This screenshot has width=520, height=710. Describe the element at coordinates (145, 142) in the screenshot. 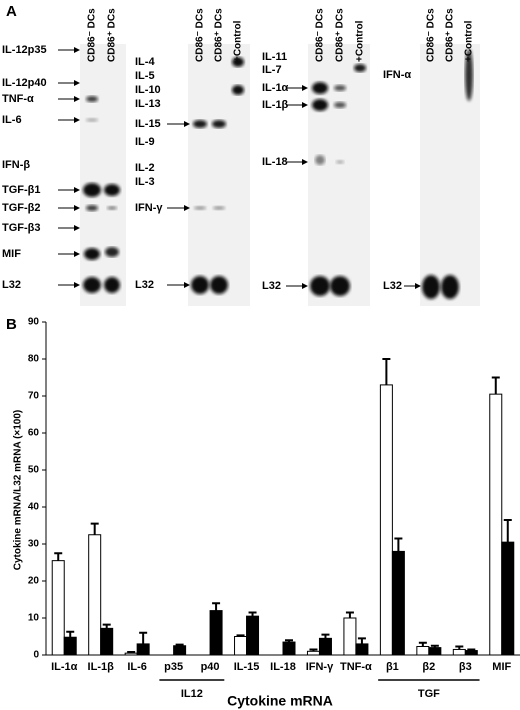

I see `marker-label: IL-9` at that location.